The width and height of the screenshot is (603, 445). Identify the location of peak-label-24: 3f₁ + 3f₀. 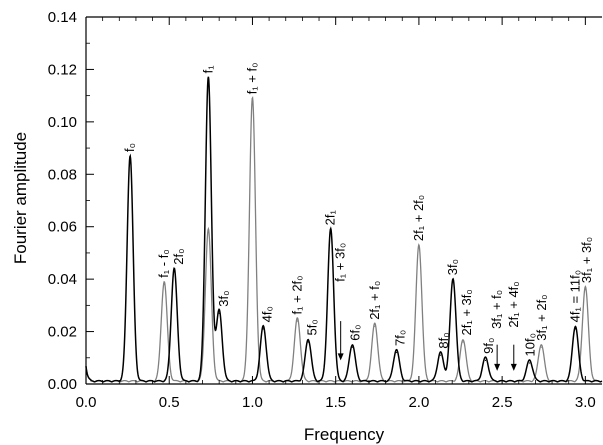
(586, 260).